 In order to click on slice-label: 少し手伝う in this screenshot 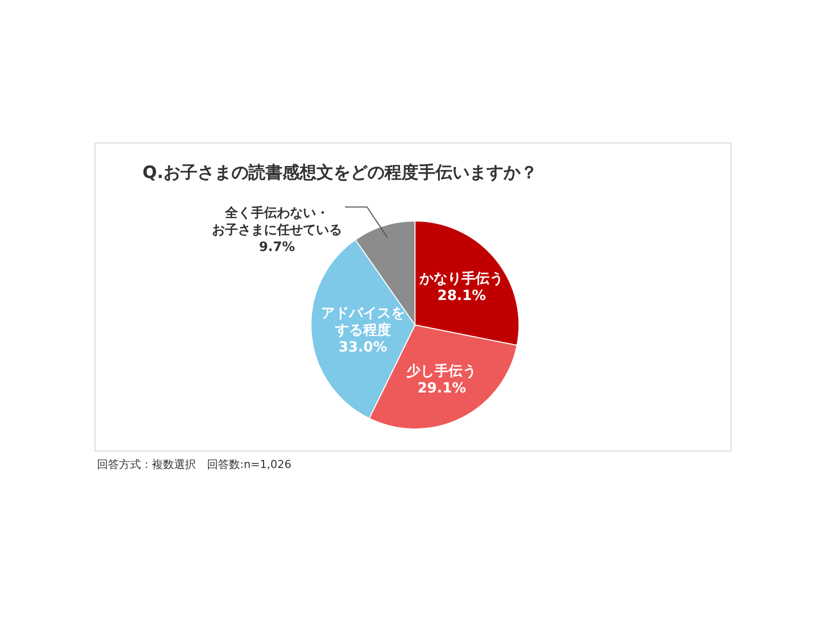, I will do `click(441, 371)`.